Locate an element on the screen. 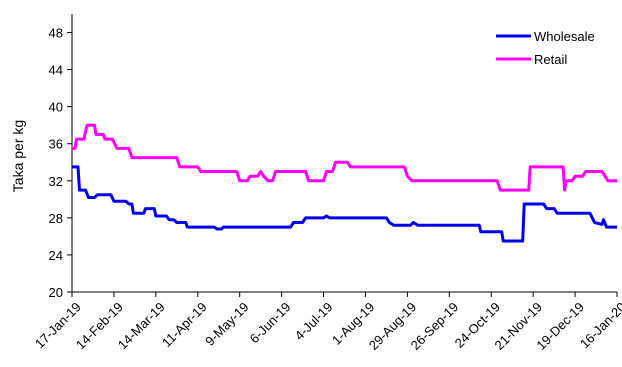 The image size is (622, 367). y-tick-label: 24 is located at coordinates (56, 255).